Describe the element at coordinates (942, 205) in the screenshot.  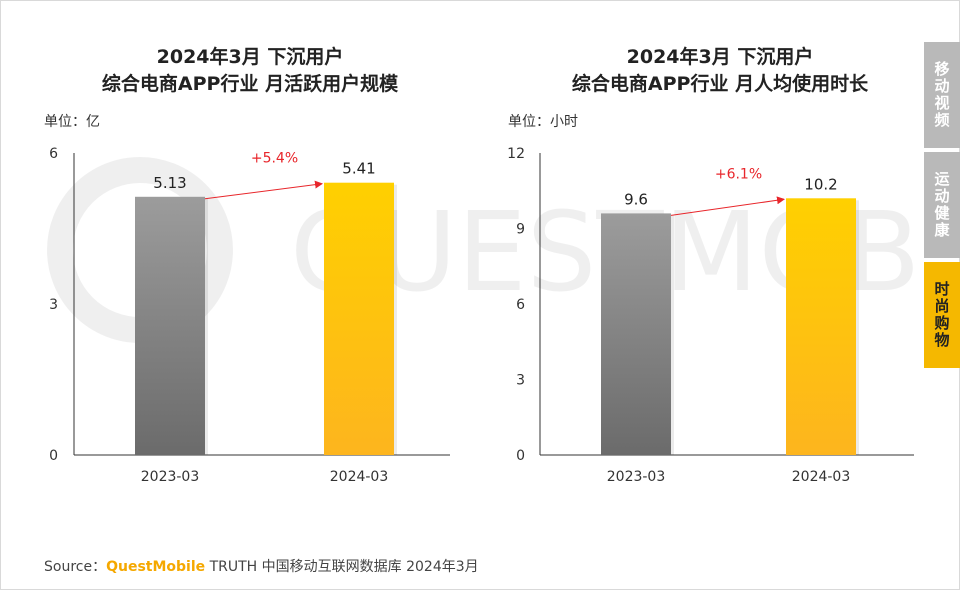
I see `tab-sports-health: 运动健康` at that location.